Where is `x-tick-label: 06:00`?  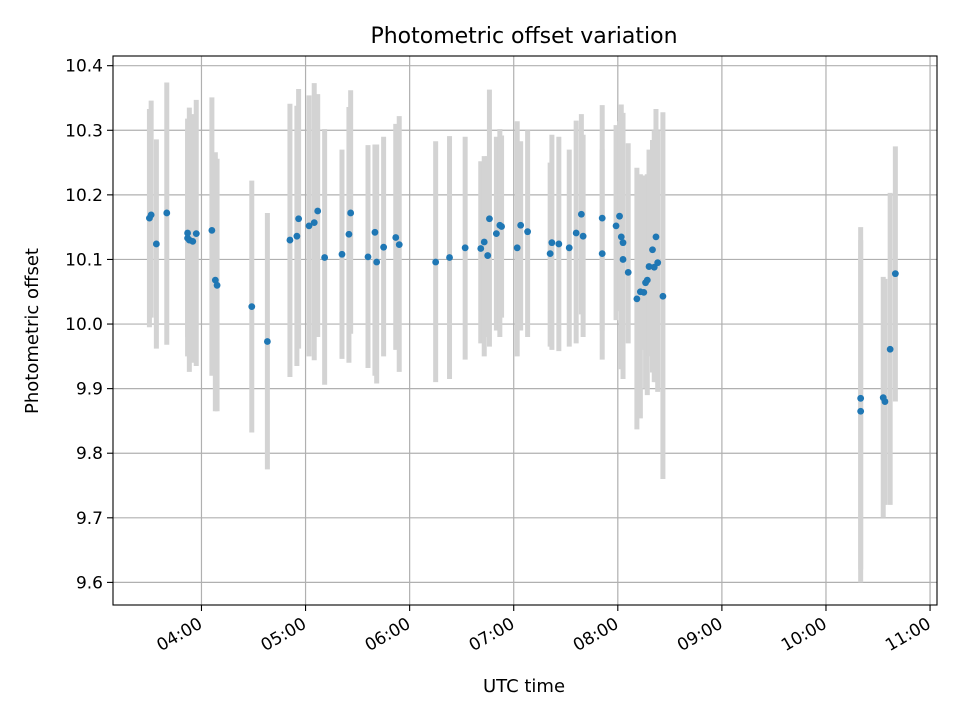 x-tick-label: 06:00 is located at coordinates (388, 635).